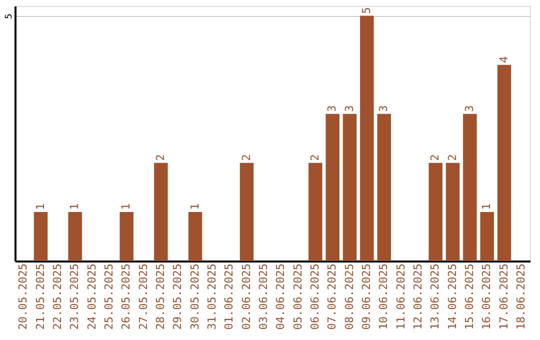 The height and width of the screenshot is (340, 540). What do you see at coordinates (383, 297) in the screenshot?
I see `x-tick-label: 10.06.2025` at bounding box center [383, 297].